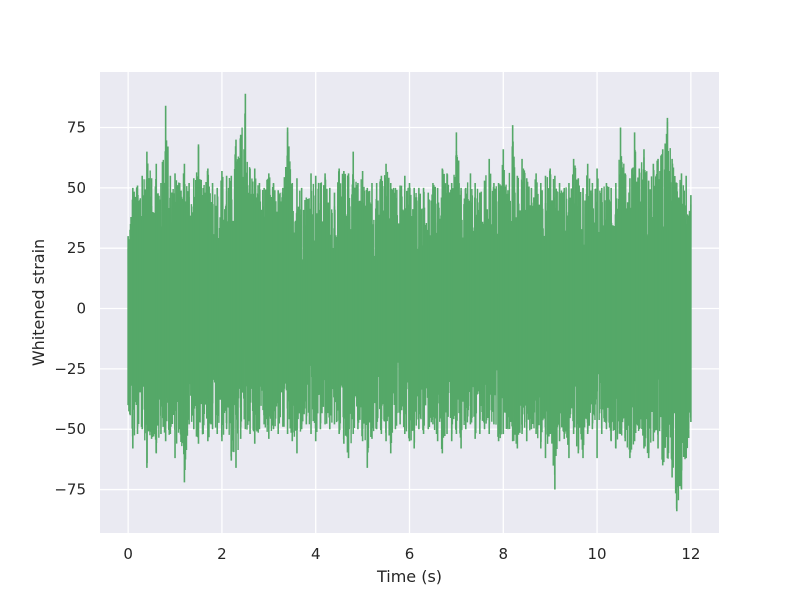 This screenshot has height=600, width=800. What do you see at coordinates (38, 302) in the screenshot?
I see `y-axis-label: Whitened strain` at bounding box center [38, 302].